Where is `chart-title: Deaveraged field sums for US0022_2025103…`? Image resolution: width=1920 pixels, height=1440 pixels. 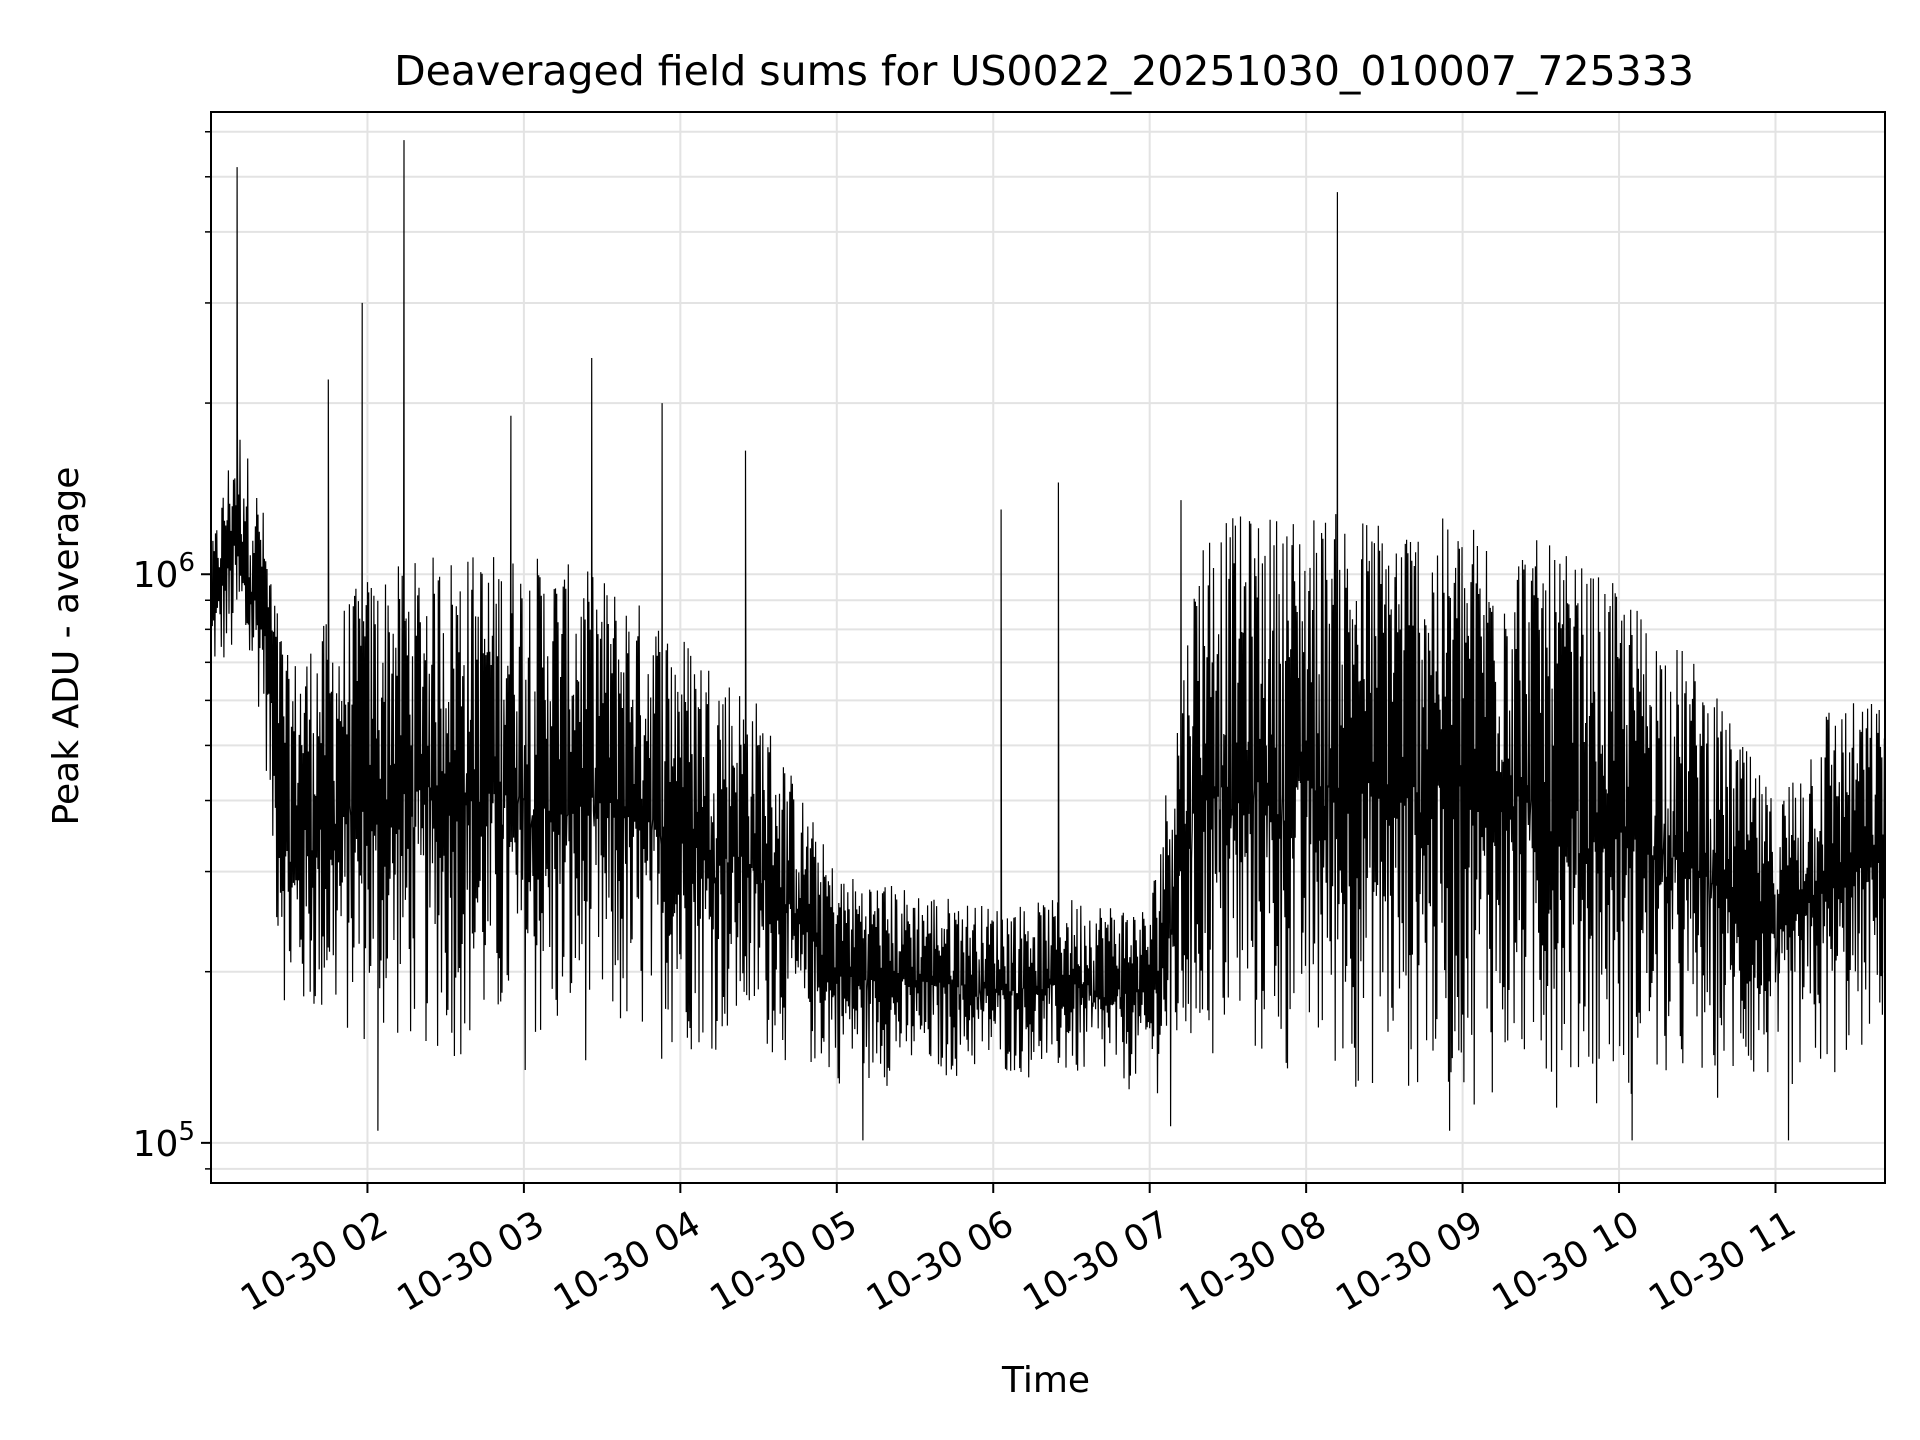 chart-title: Deaveraged field sums for US0022_2025103… is located at coordinates (1044, 71).